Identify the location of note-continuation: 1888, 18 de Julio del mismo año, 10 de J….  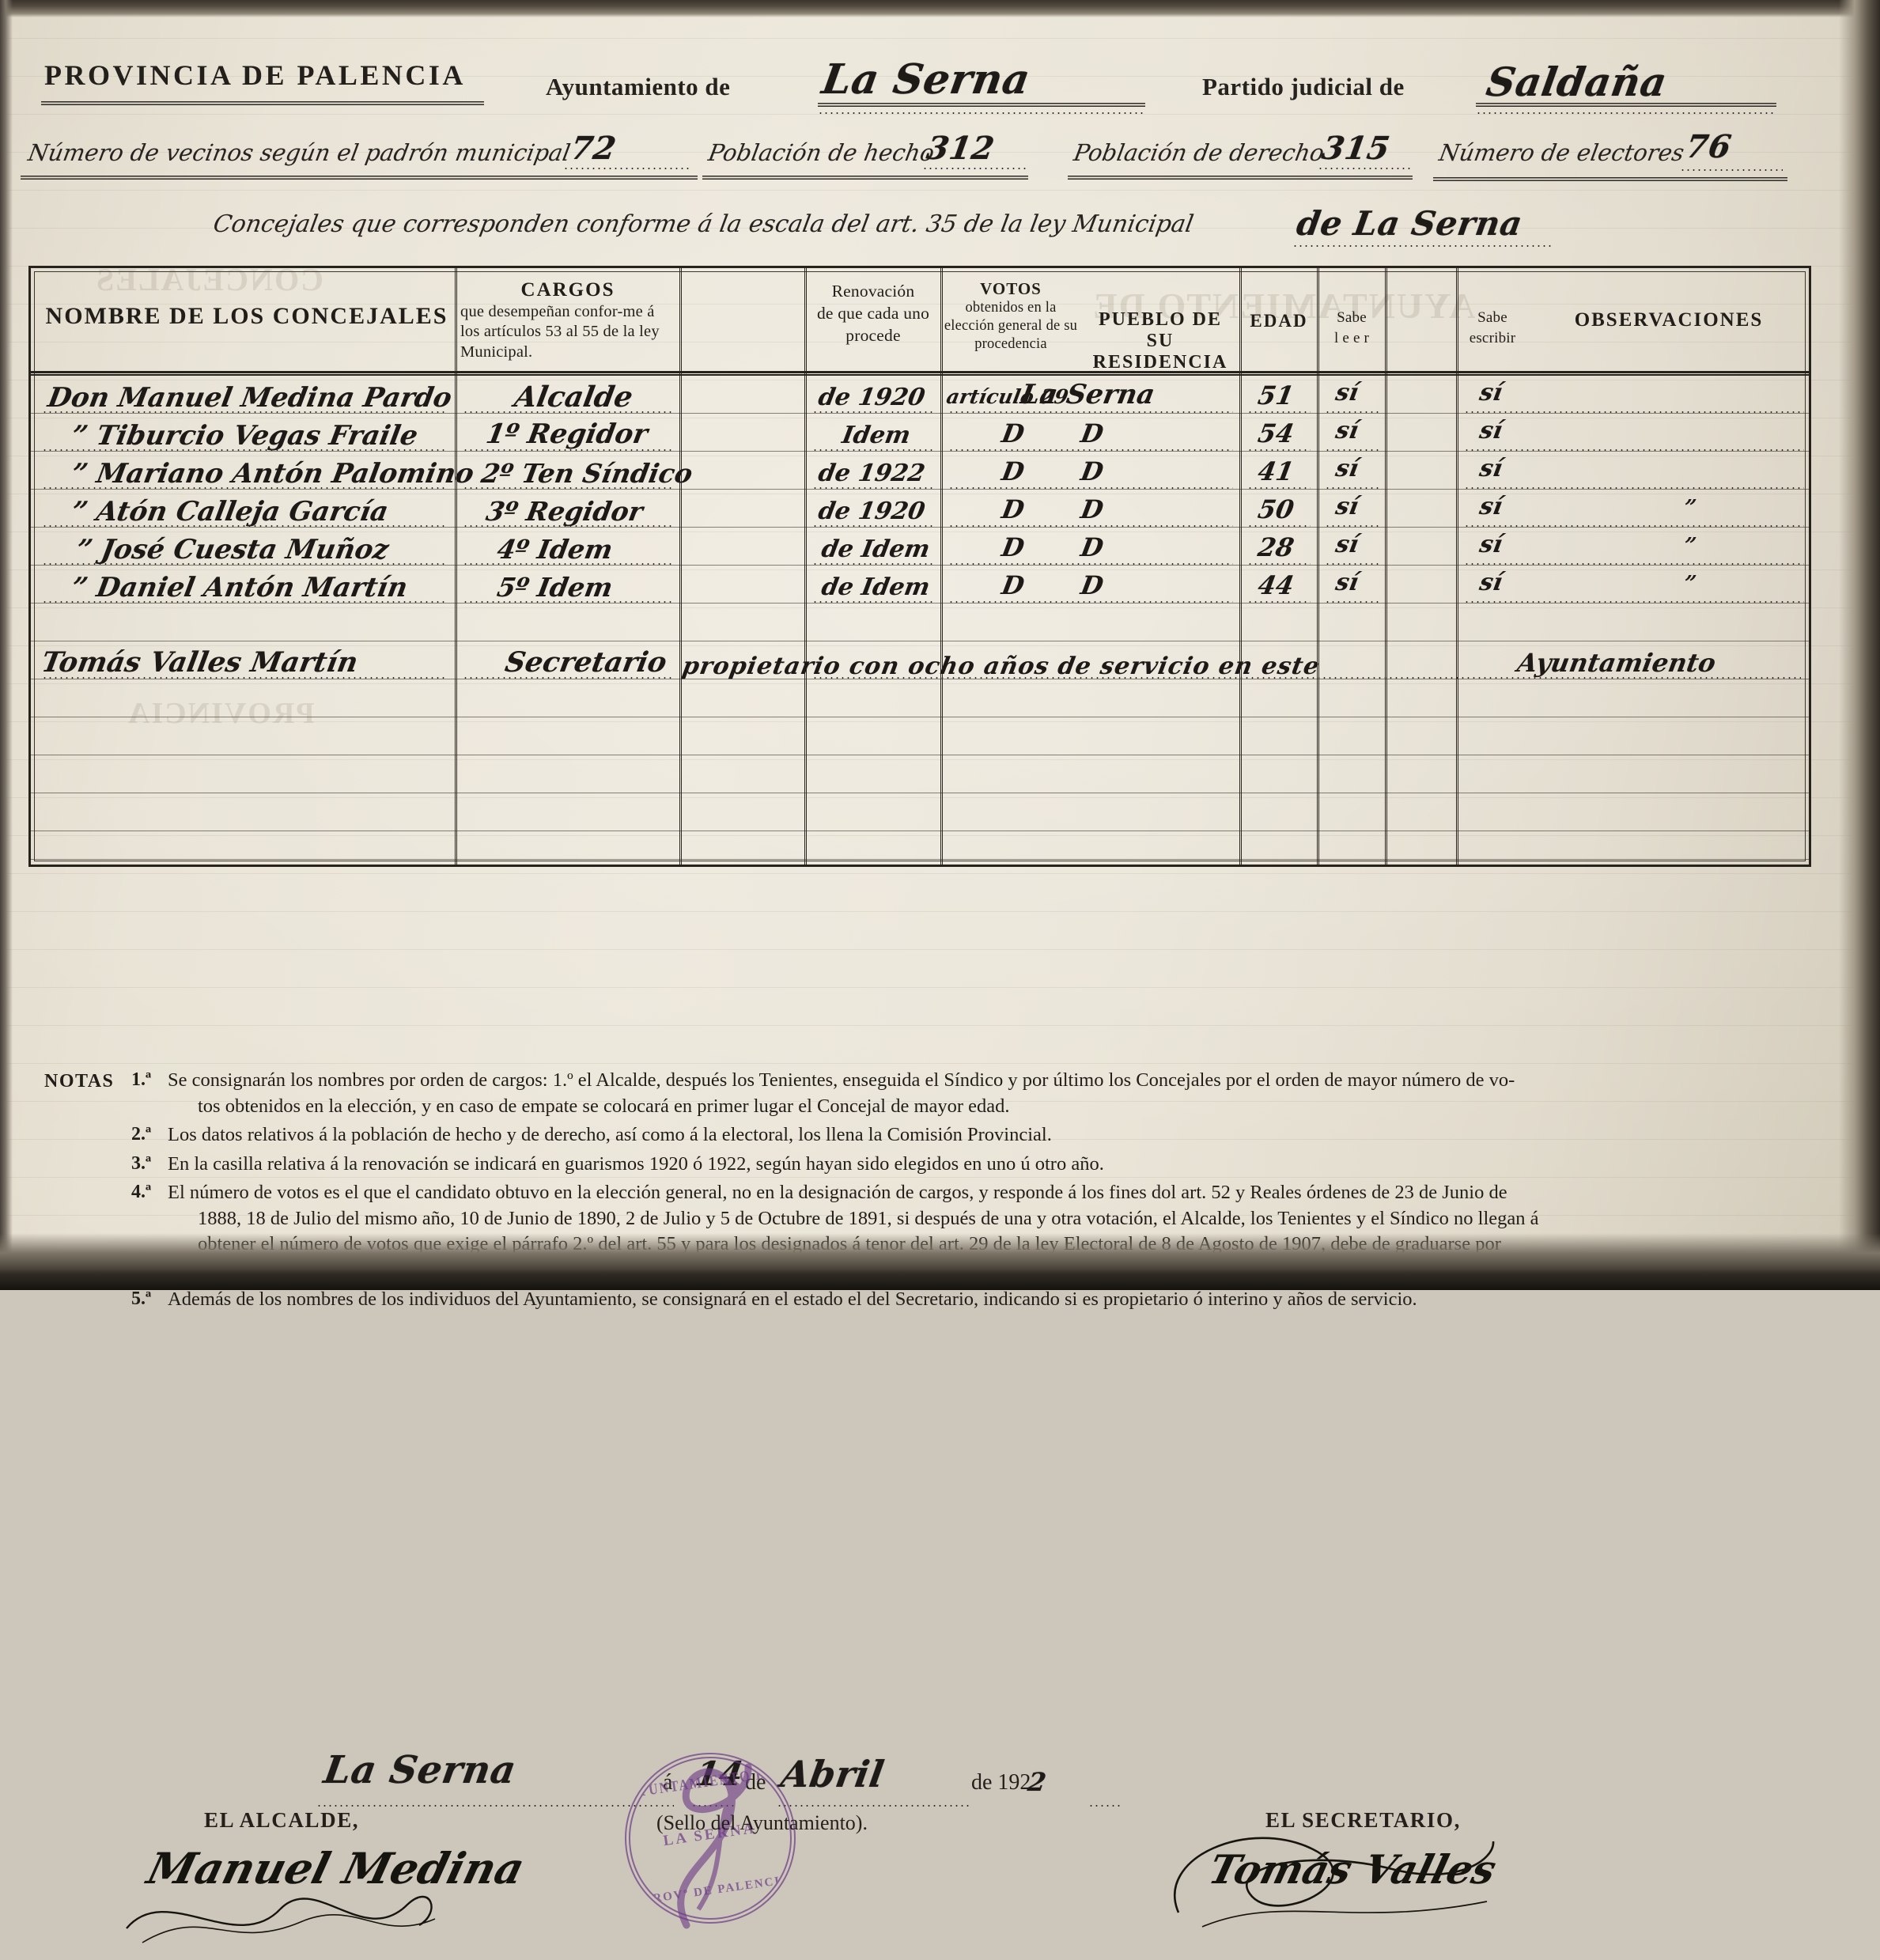
(868, 1218).